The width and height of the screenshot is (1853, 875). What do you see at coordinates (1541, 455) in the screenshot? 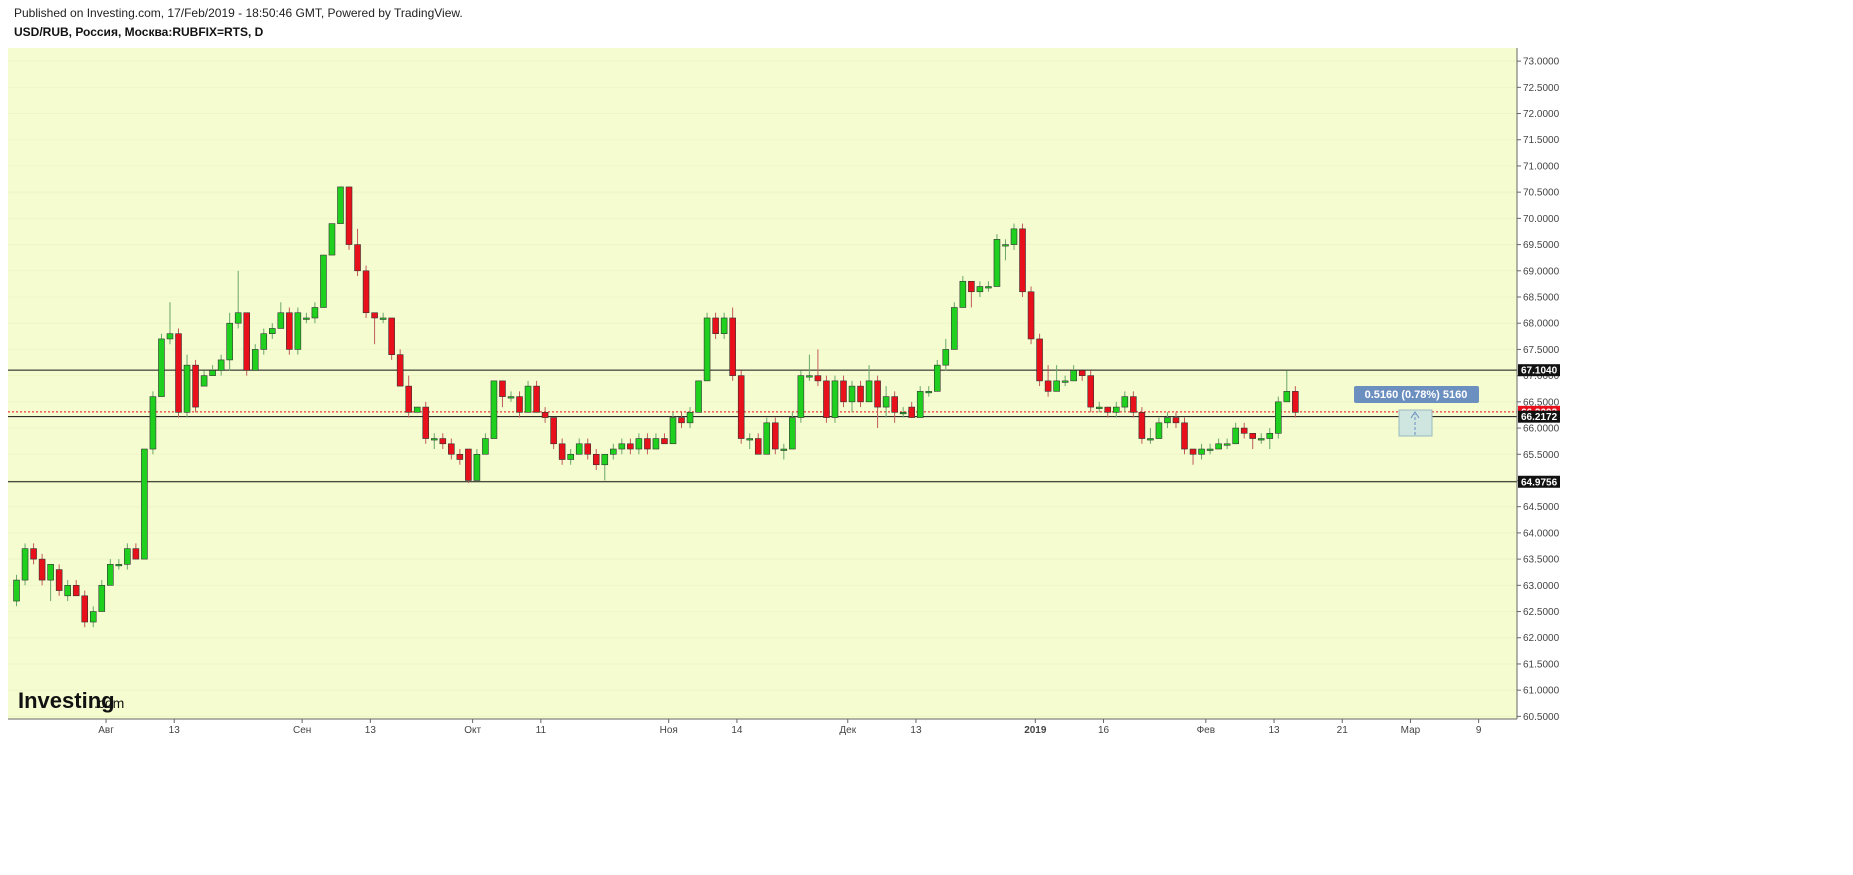
I see `y-tick-label: 65.5000` at bounding box center [1541, 455].